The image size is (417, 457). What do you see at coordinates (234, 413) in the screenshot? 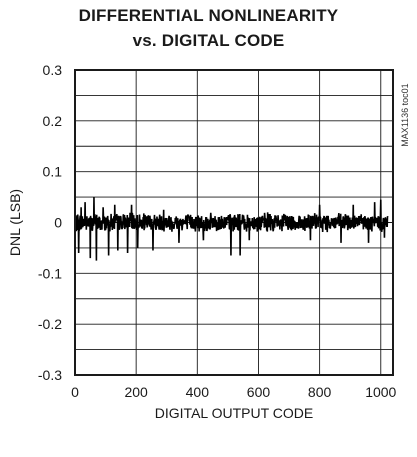
I see `x-axis-label: DIGITAL OUTPUT CODE` at bounding box center [234, 413].